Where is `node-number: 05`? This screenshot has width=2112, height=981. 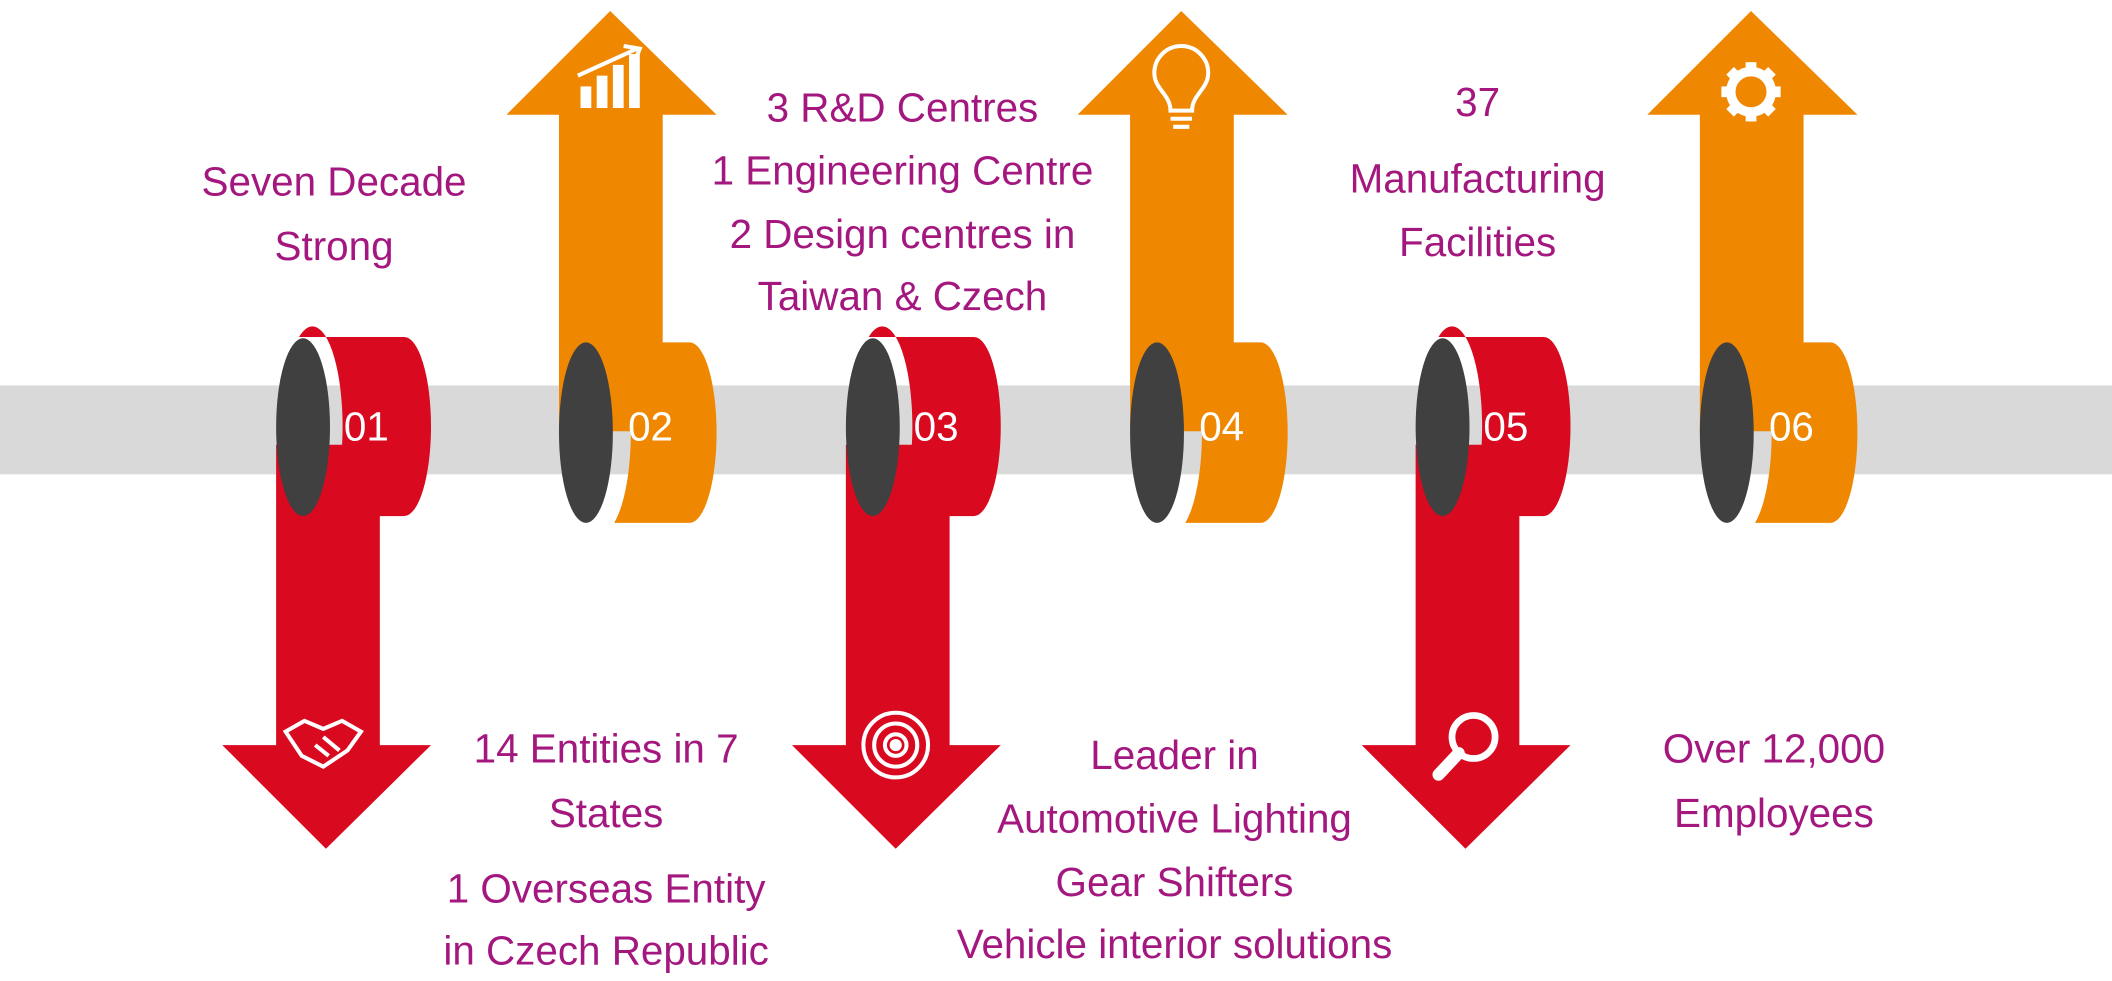 node-number: 05 is located at coordinates (1505, 427).